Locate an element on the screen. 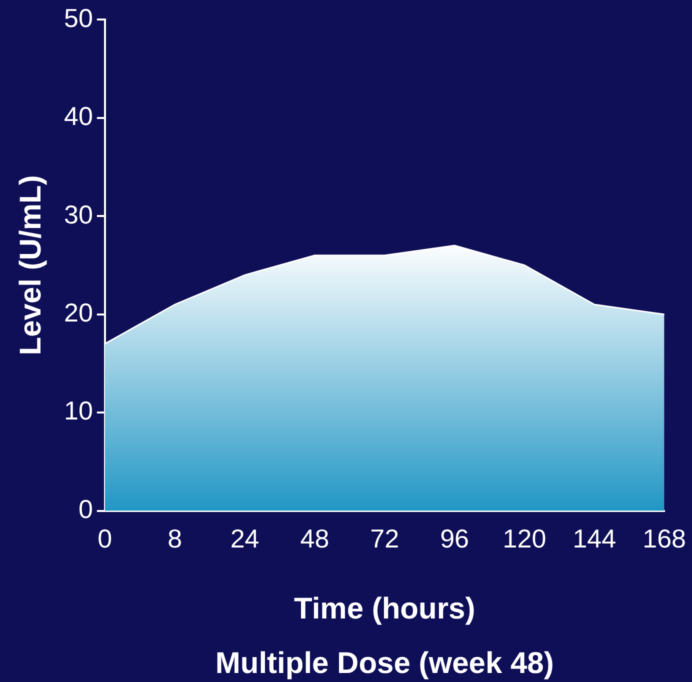 The image size is (692, 682). y-tick-label: 10 is located at coordinates (78, 411).